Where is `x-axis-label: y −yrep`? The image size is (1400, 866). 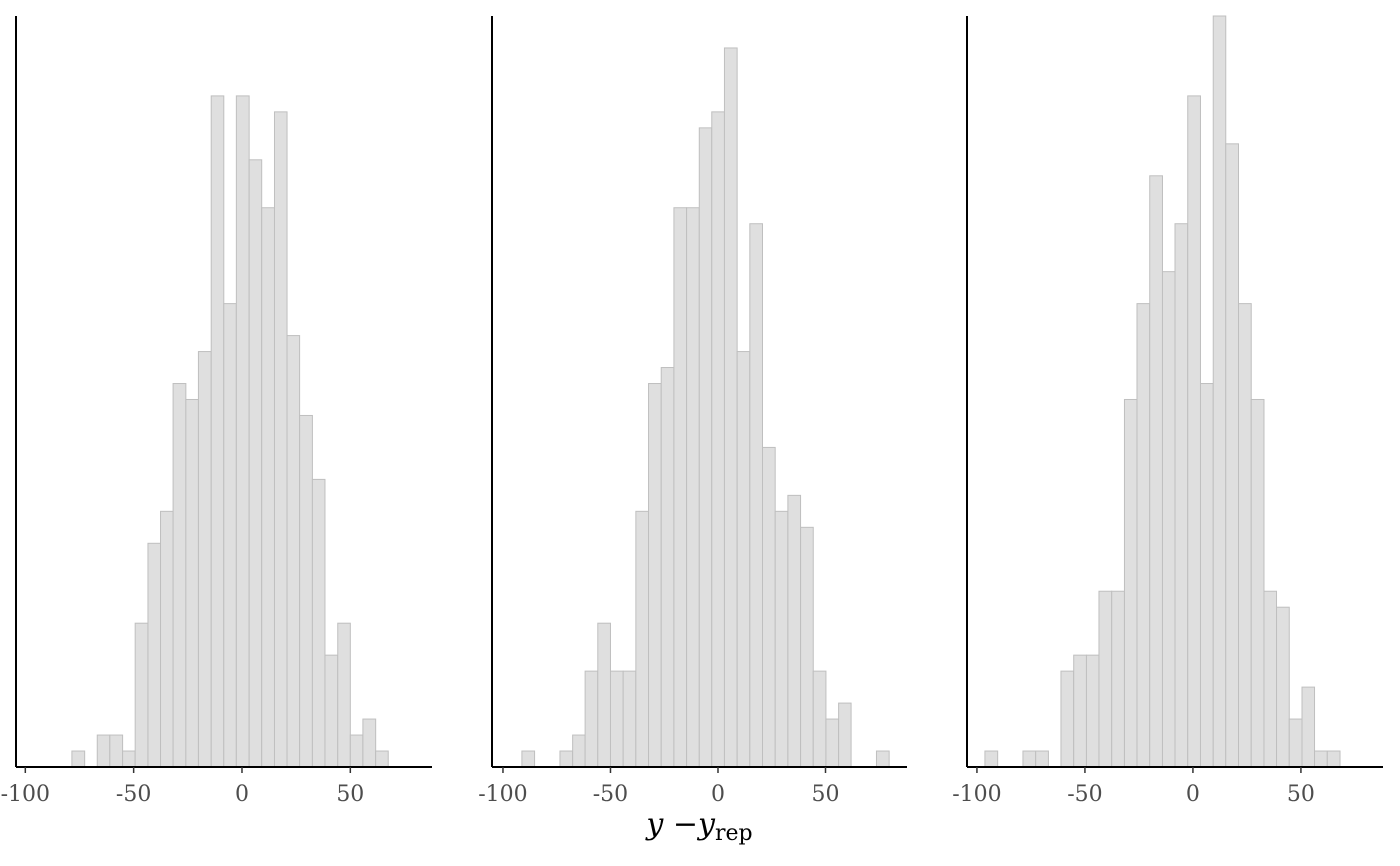
x-axis-label: y −yrep is located at coordinates (698, 826).